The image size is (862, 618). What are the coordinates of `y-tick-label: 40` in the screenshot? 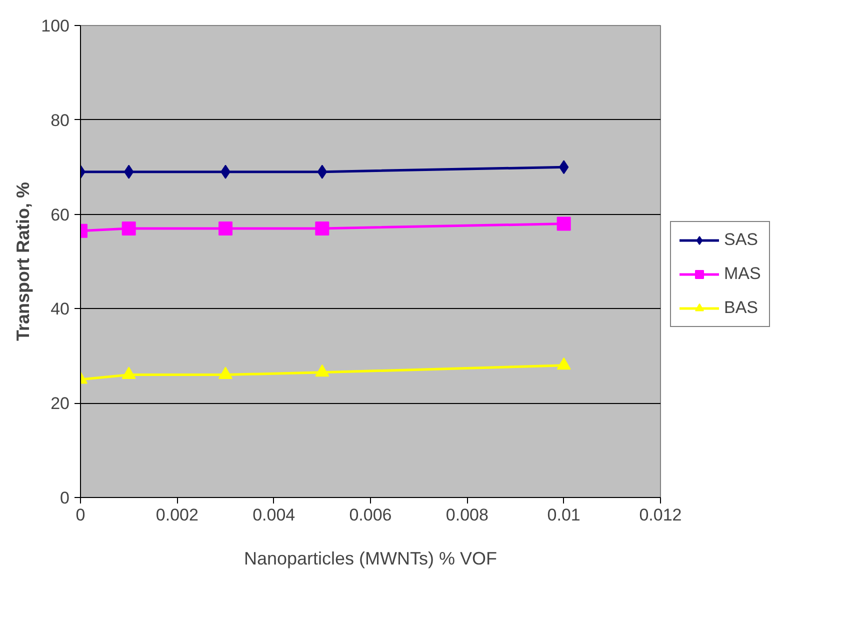 It's located at (60, 309).